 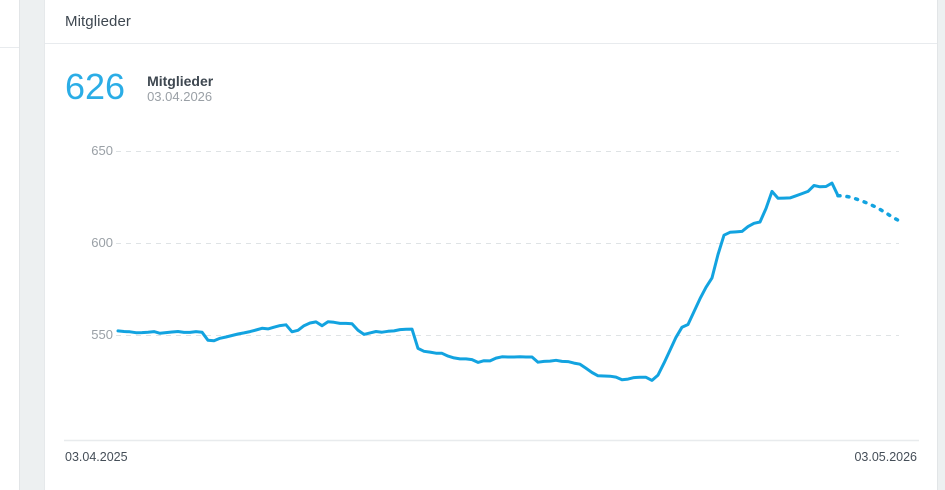 I want to click on stat-meta: Mitglieder 03.04.2026, so click(x=180, y=87).